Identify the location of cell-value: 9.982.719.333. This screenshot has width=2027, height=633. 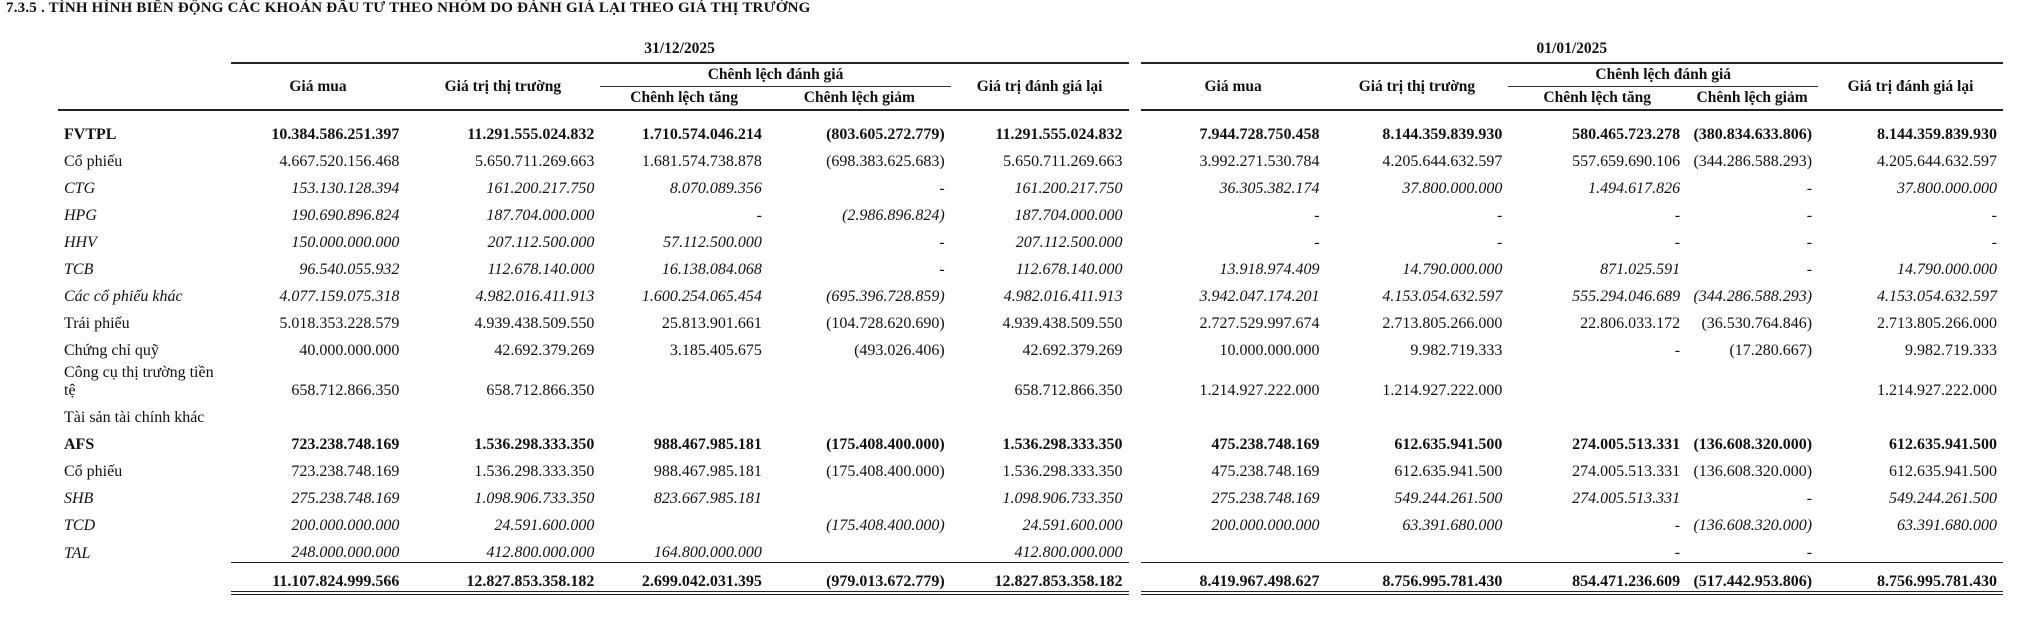
(1456, 350).